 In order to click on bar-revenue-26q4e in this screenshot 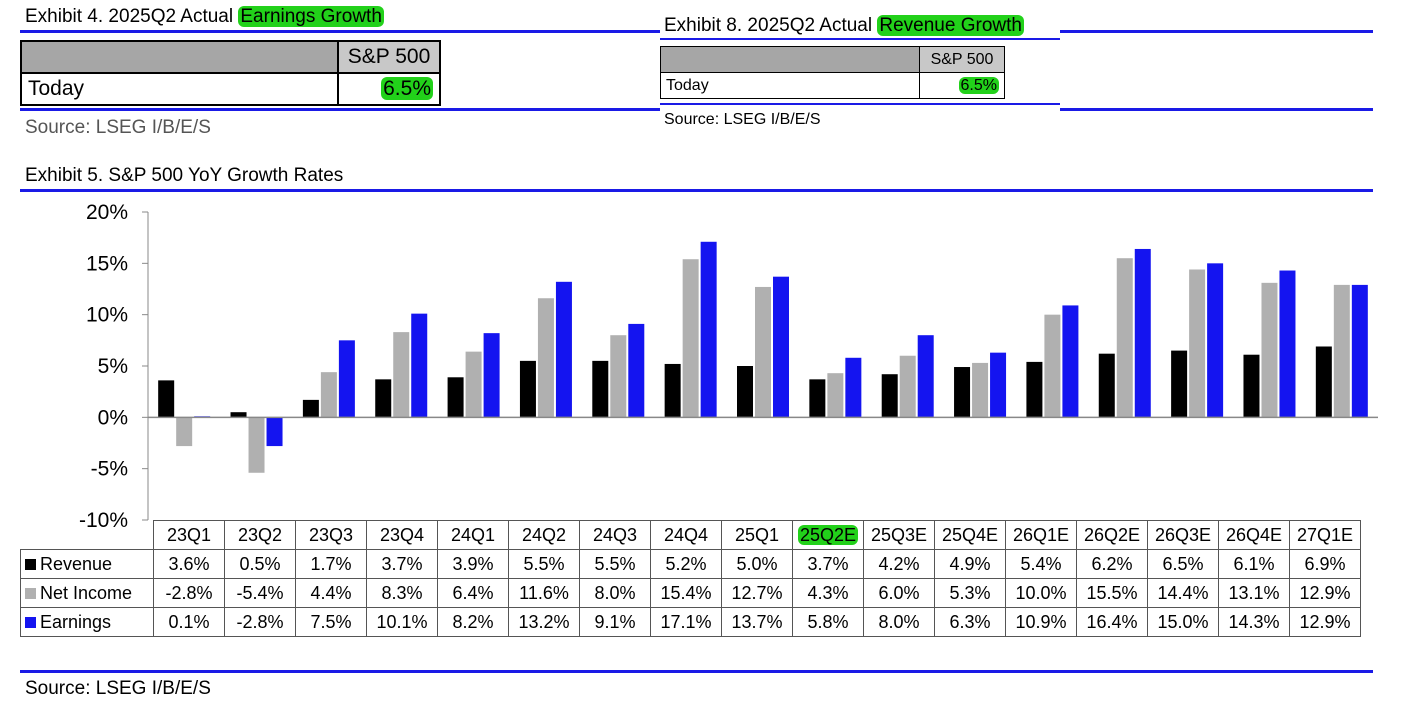, I will do `click(1251, 386)`.